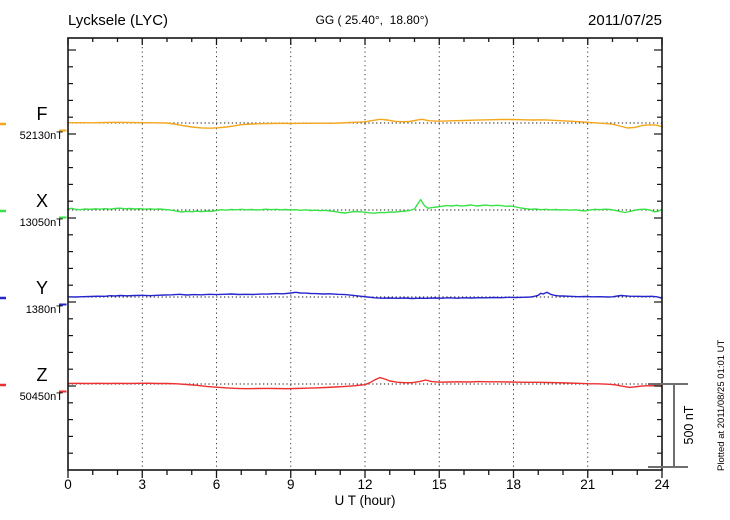 Image resolution: width=730 pixels, height=520 pixels. What do you see at coordinates (372, 20) in the screenshot?
I see `geographic-coords-label: GG ( 25.40°, 18.80°)` at bounding box center [372, 20].